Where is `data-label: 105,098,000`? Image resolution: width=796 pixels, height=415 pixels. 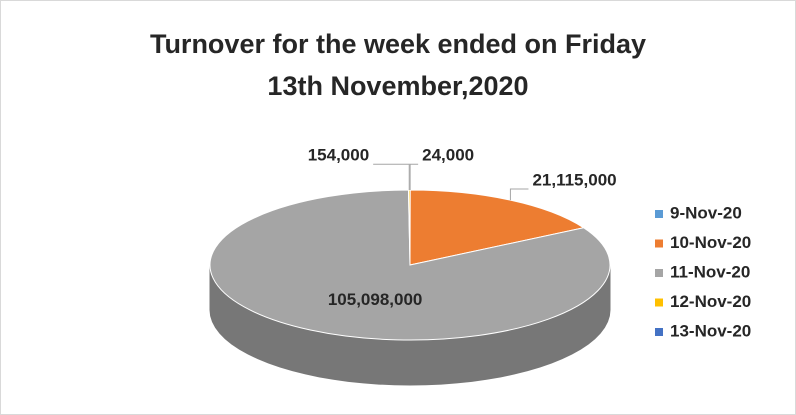 data-label: 105,098,000 is located at coordinates (375, 299).